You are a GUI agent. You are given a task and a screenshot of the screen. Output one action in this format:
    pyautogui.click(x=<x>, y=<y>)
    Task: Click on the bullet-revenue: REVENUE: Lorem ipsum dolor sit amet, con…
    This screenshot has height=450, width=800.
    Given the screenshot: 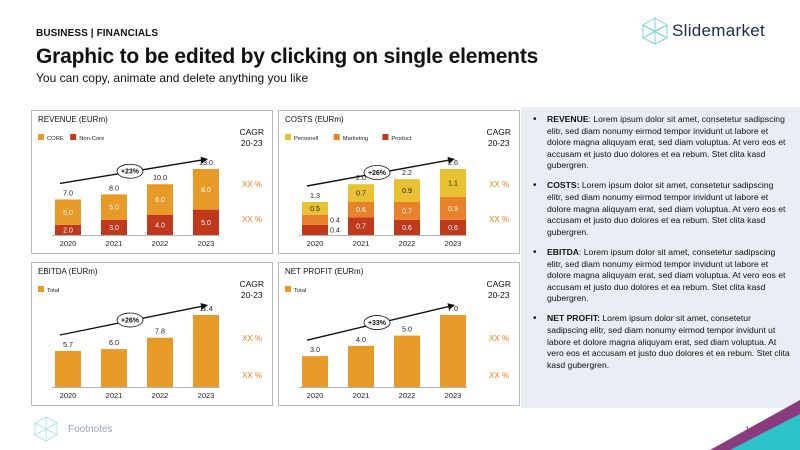 What is the action you would take?
    pyautogui.click(x=661, y=143)
    